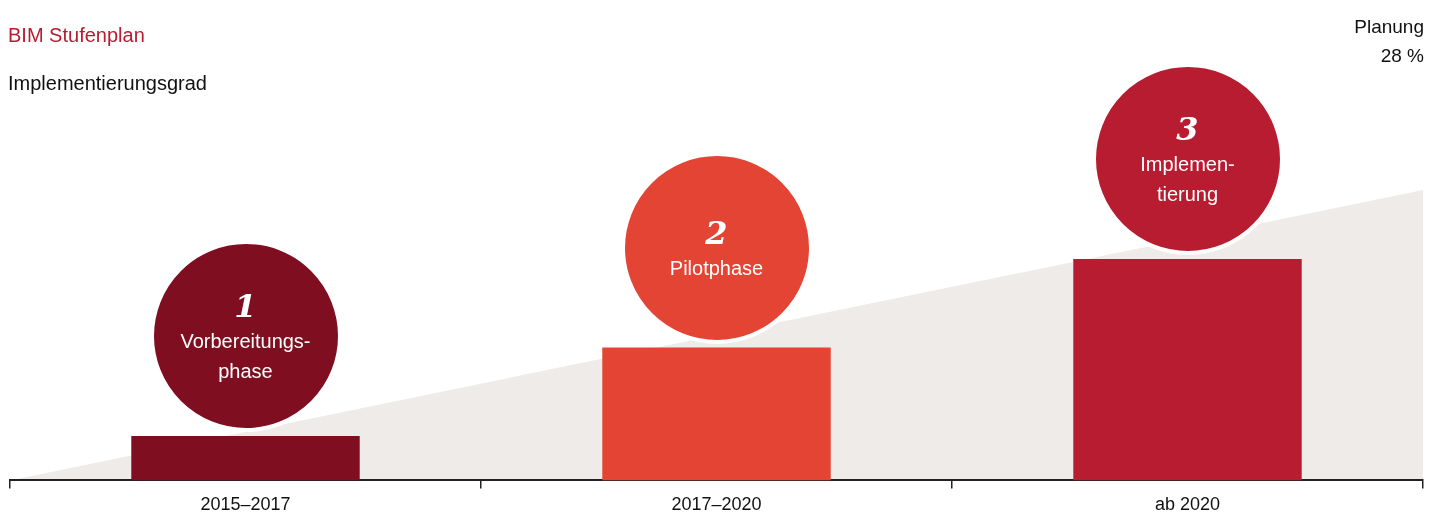 Image resolution: width=1432 pixels, height=522 pixels. I want to click on annotation: Pilotphase, so click(716, 268).